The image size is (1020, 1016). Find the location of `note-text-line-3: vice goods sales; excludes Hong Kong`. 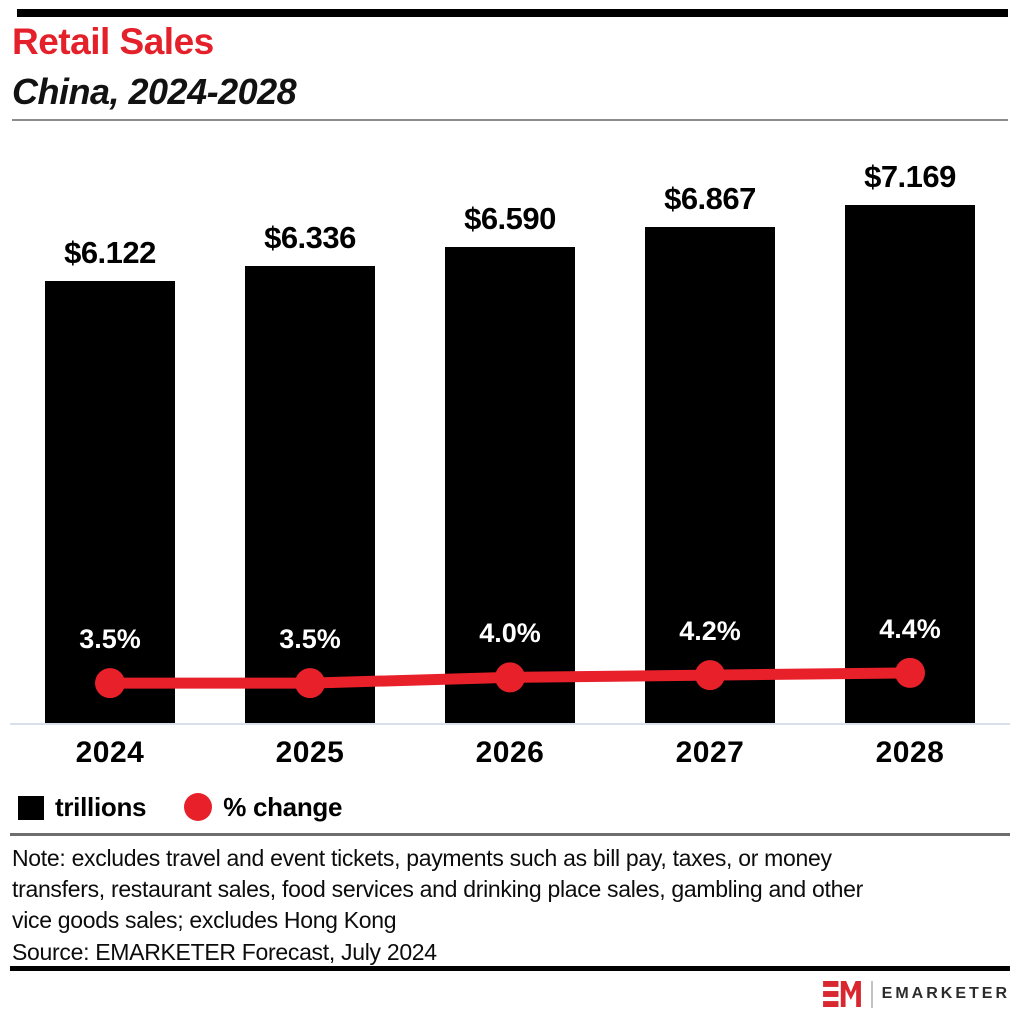

note-text-line-3: vice goods sales; excludes Hong Kong is located at coordinates (204, 920).